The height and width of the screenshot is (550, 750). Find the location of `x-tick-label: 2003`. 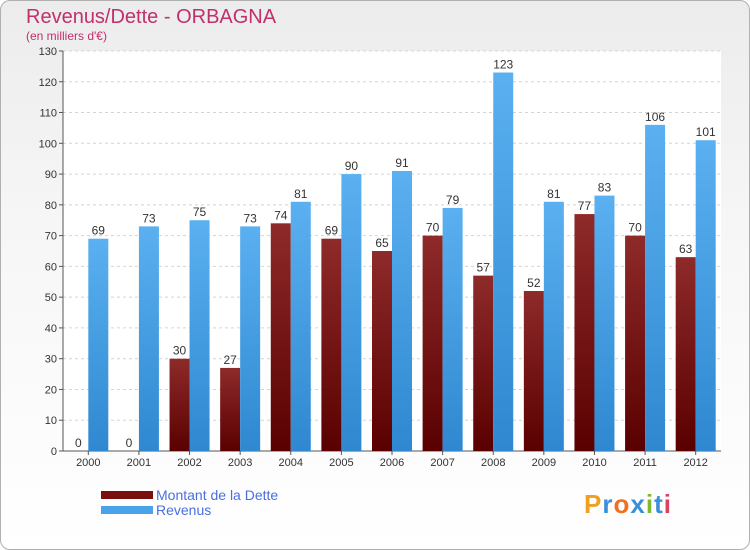

x-tick-label: 2003 is located at coordinates (240, 463).